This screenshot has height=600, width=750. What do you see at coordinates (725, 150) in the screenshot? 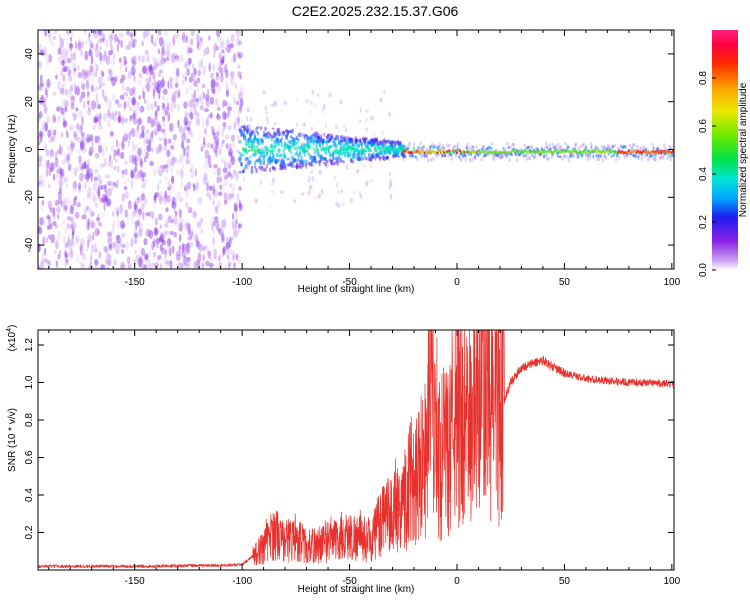
I see `colorbar-gradient` at bounding box center [725, 150].